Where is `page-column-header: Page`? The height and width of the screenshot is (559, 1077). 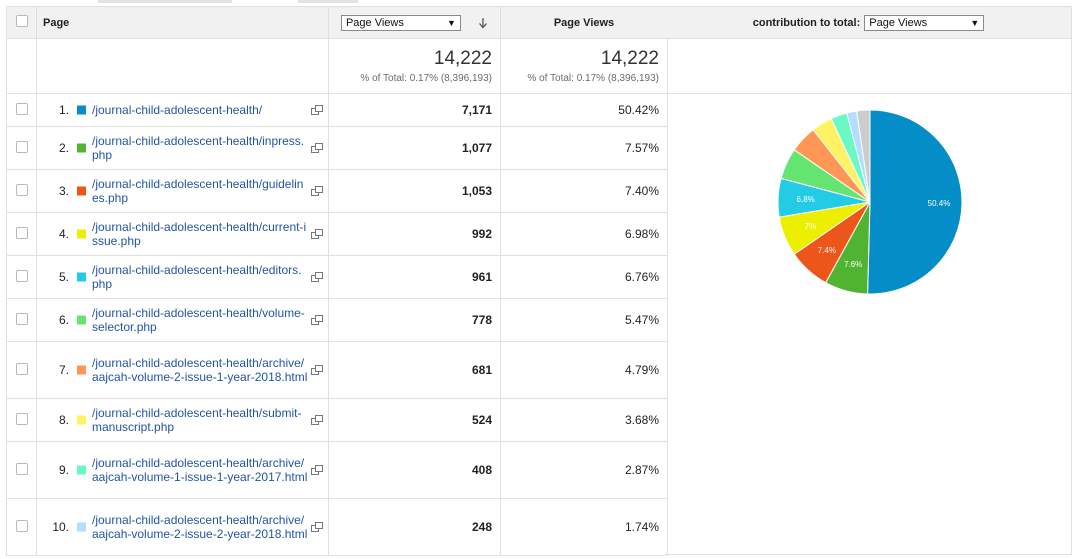 page-column-header: Page is located at coordinates (182, 22).